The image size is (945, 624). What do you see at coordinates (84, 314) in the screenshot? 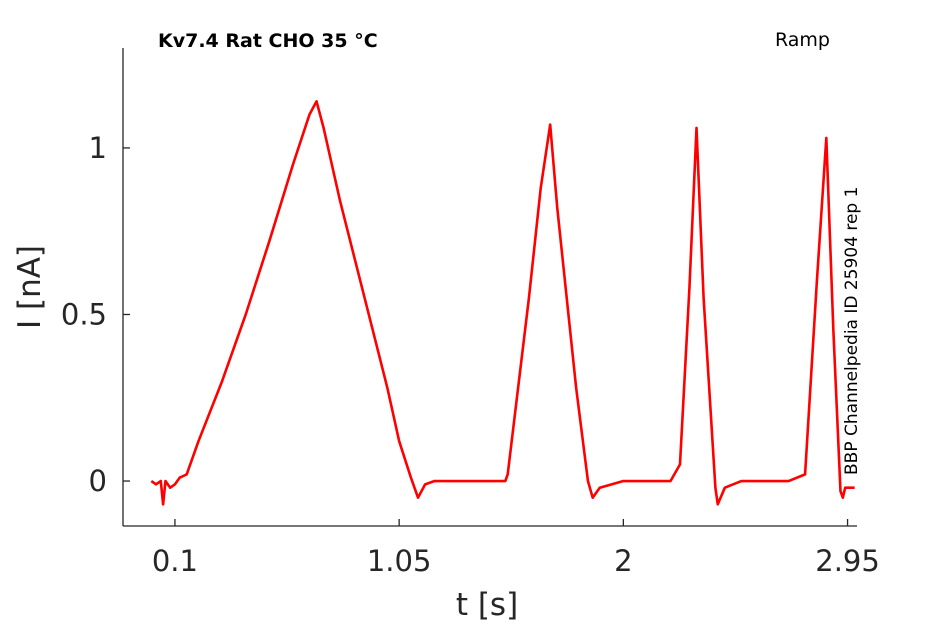
I see `y-tick-label: 0.5` at bounding box center [84, 314].